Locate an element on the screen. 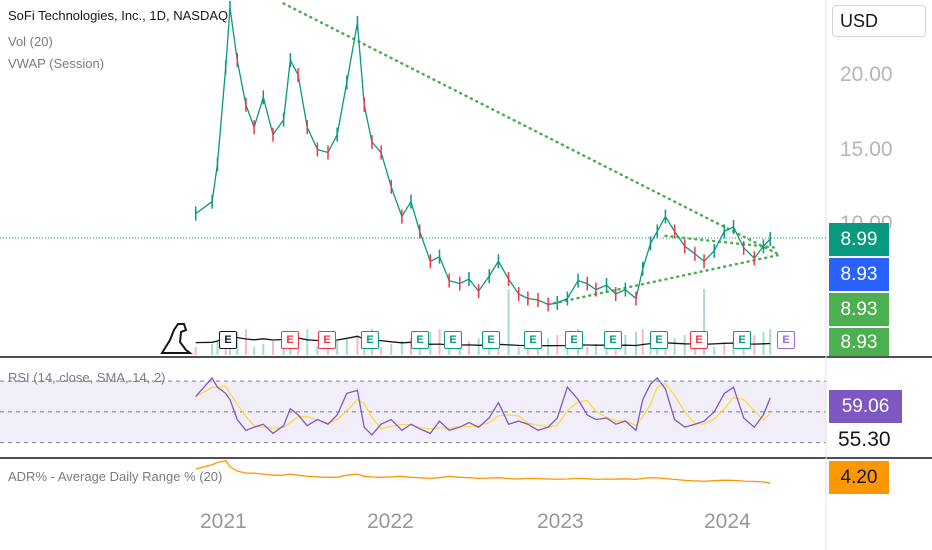 The width and height of the screenshot is (932, 550). time-axis-label: 2021 is located at coordinates (223, 521).